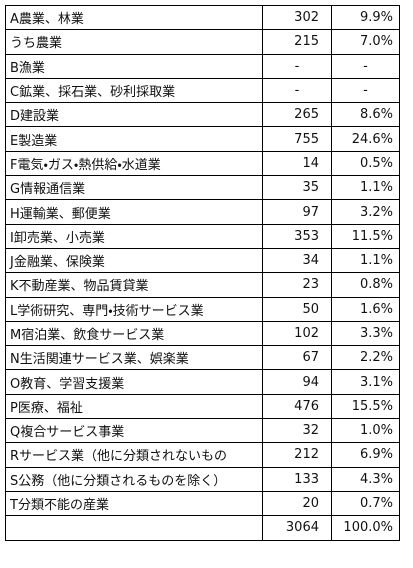  Describe the element at coordinates (134, 139) in the screenshot. I see `cell-label: E製造業` at that location.